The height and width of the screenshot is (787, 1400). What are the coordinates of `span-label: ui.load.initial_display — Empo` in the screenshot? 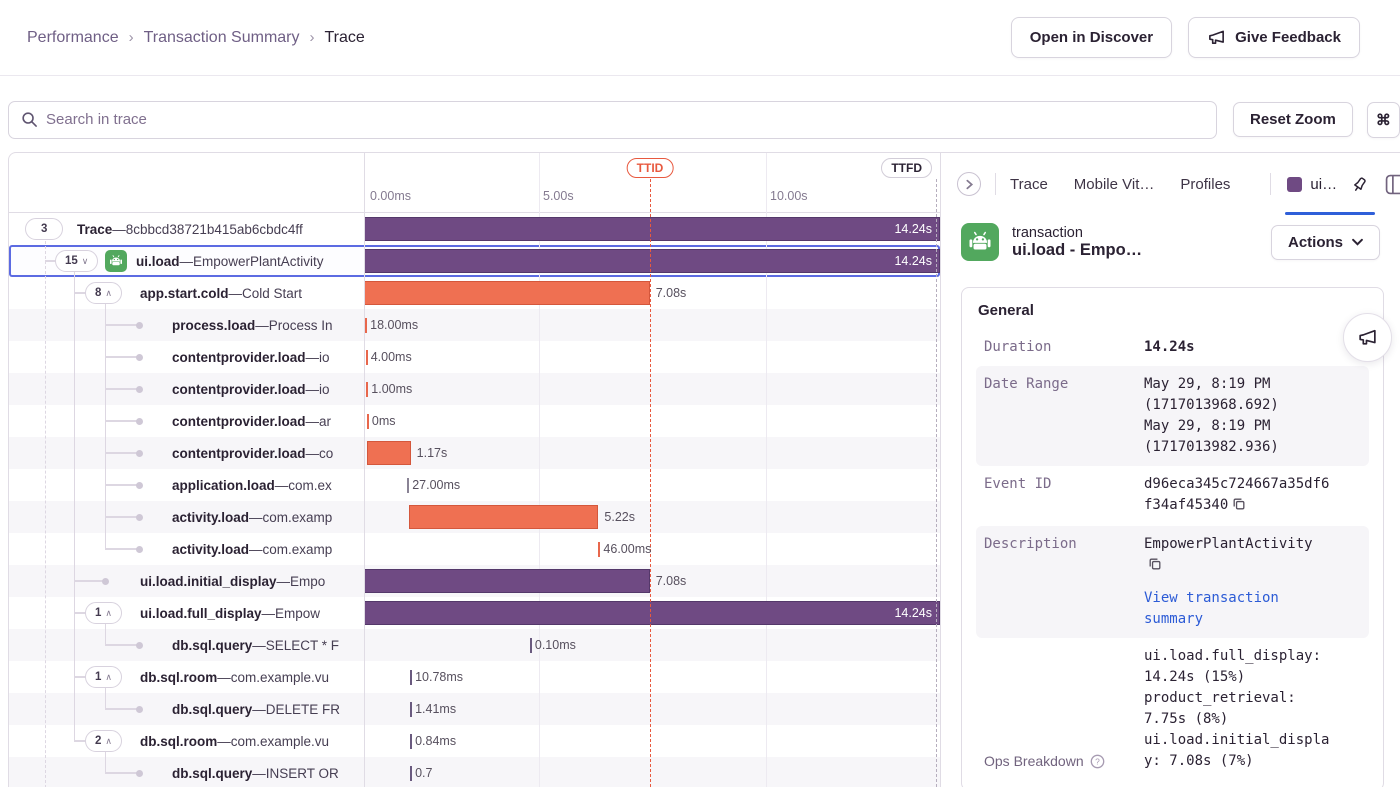 It's located at (233, 581).